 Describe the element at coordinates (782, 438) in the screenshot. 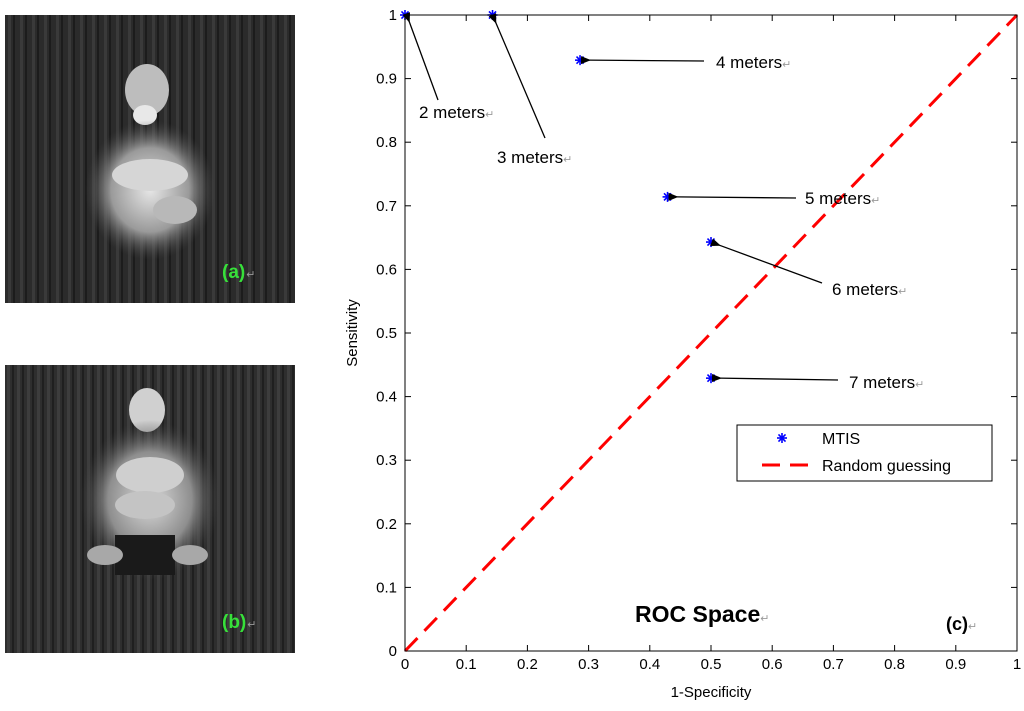

I see `legend-mtis-marker` at that location.